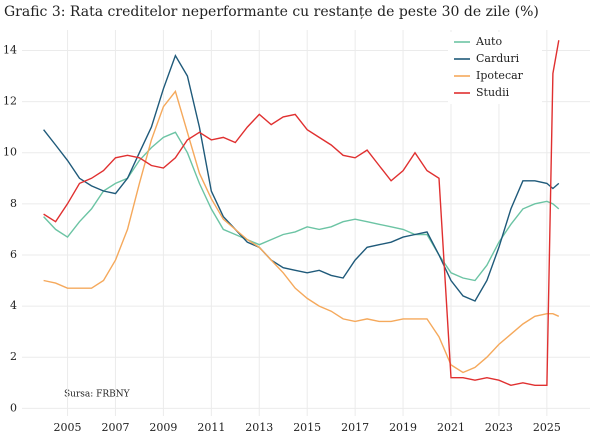  Describe the element at coordinates (13, 305) in the screenshot. I see `y-tick-label: 4` at that location.